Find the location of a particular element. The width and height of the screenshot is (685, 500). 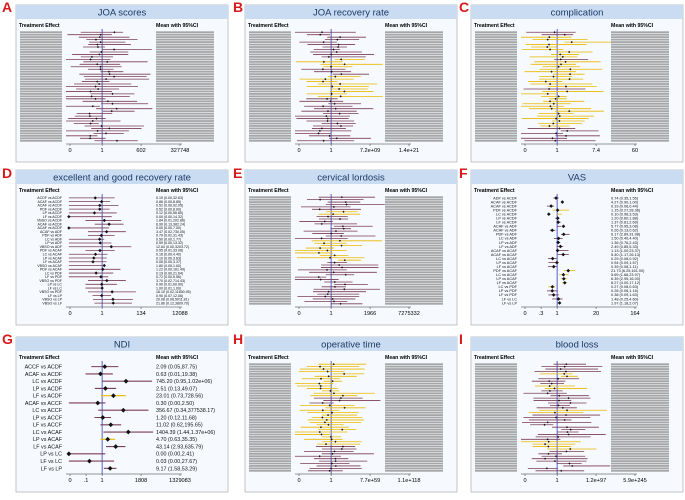

panel-title-D: excellent and good recovery rate is located at coordinates (122, 178).